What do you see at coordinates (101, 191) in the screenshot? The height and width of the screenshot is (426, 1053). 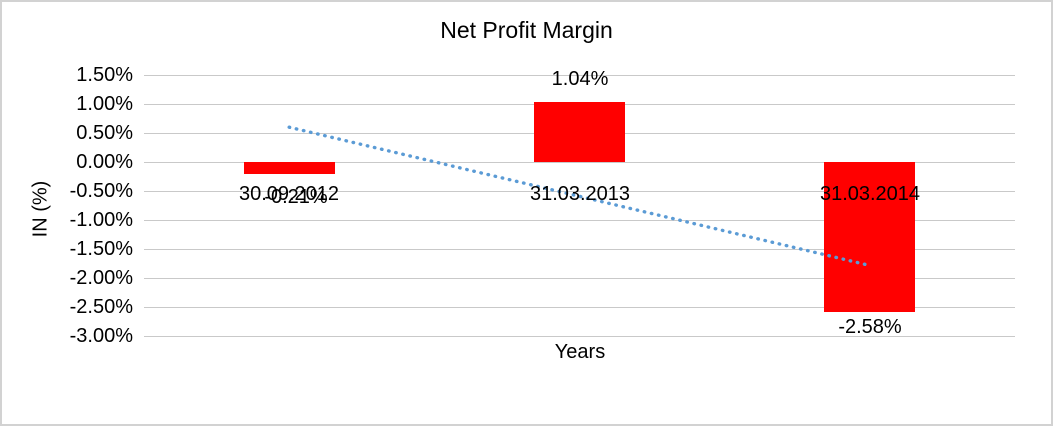 I see `y-tick-label: -0.50%` at bounding box center [101, 191].